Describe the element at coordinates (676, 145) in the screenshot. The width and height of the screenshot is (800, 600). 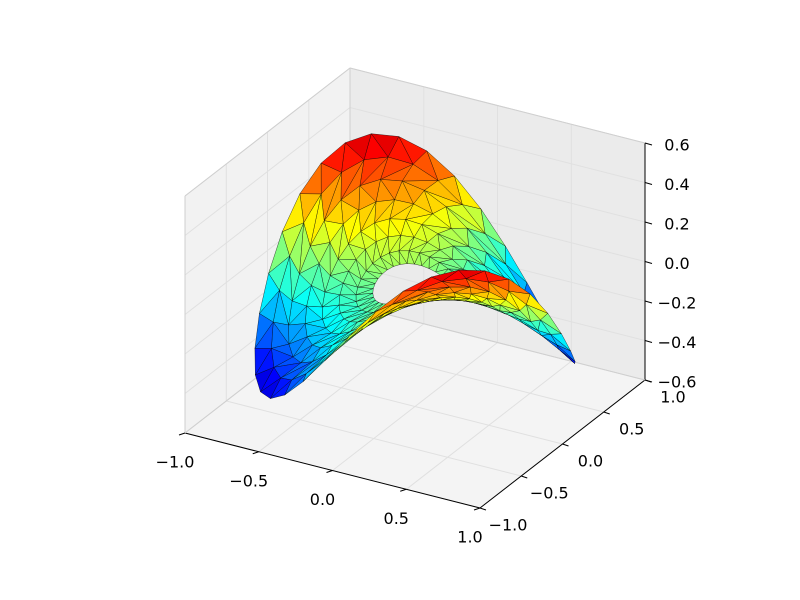
I see `z-tick-label: 0.6` at that location.